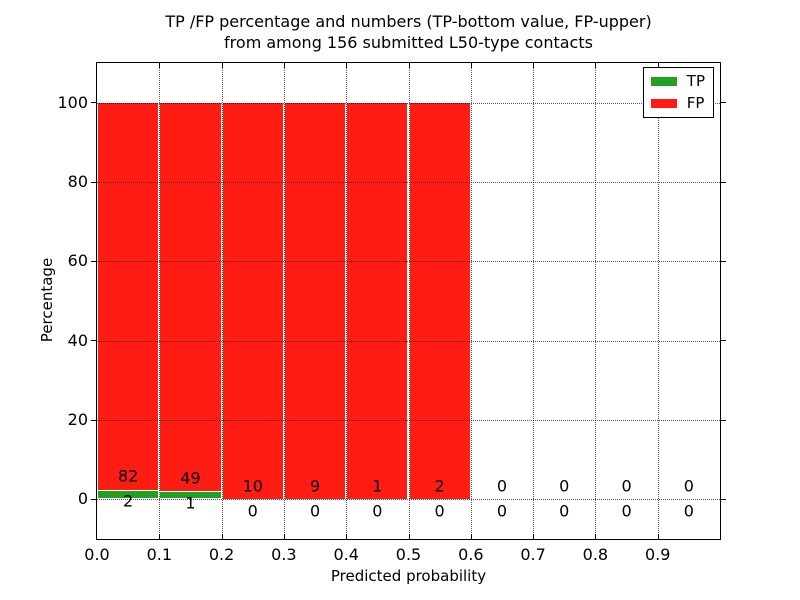  Describe the element at coordinates (252, 486) in the screenshot. I see `fp-count-label: 10` at that location.